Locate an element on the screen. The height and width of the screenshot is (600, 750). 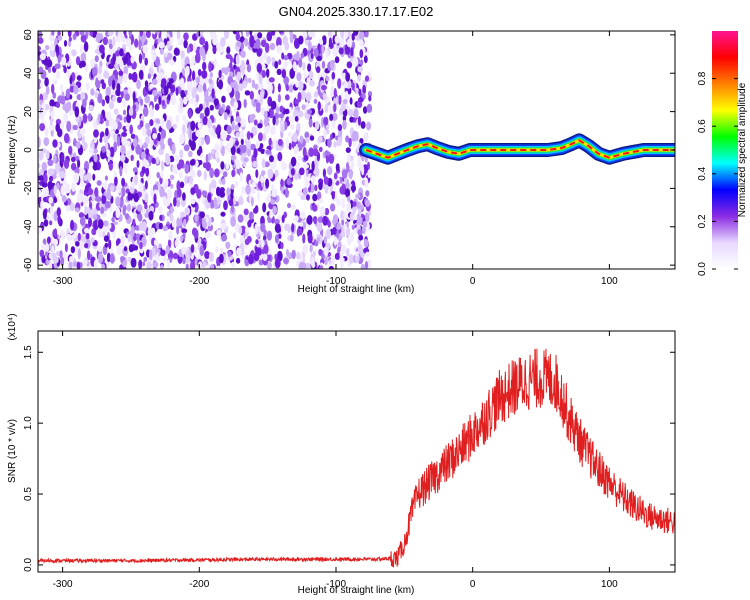
heatmap-x-tick-label: -100 is located at coordinates (336, 281).